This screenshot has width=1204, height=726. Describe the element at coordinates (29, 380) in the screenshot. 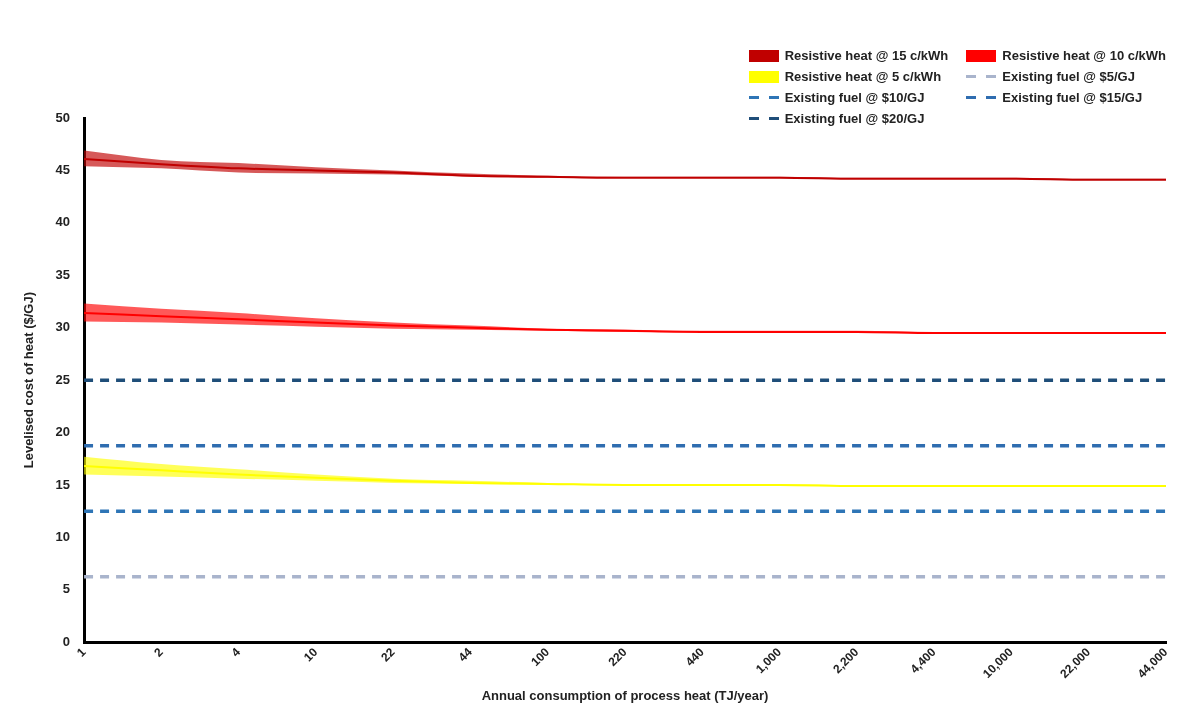

I see `y-axis-title: Levelised cost of heat ($/GJ)` at that location.